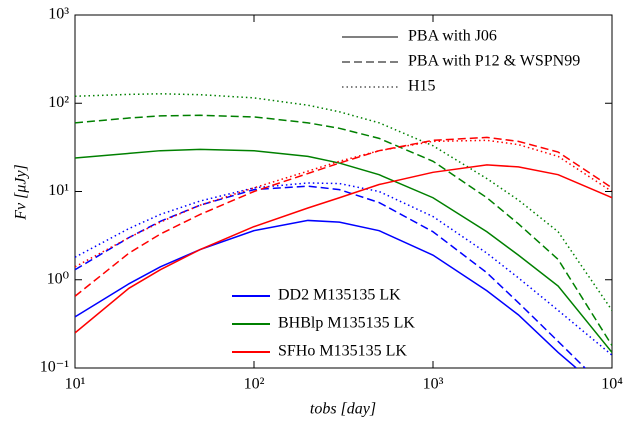 The image size is (628, 429). I want to click on legend-label: H15, so click(422, 86).